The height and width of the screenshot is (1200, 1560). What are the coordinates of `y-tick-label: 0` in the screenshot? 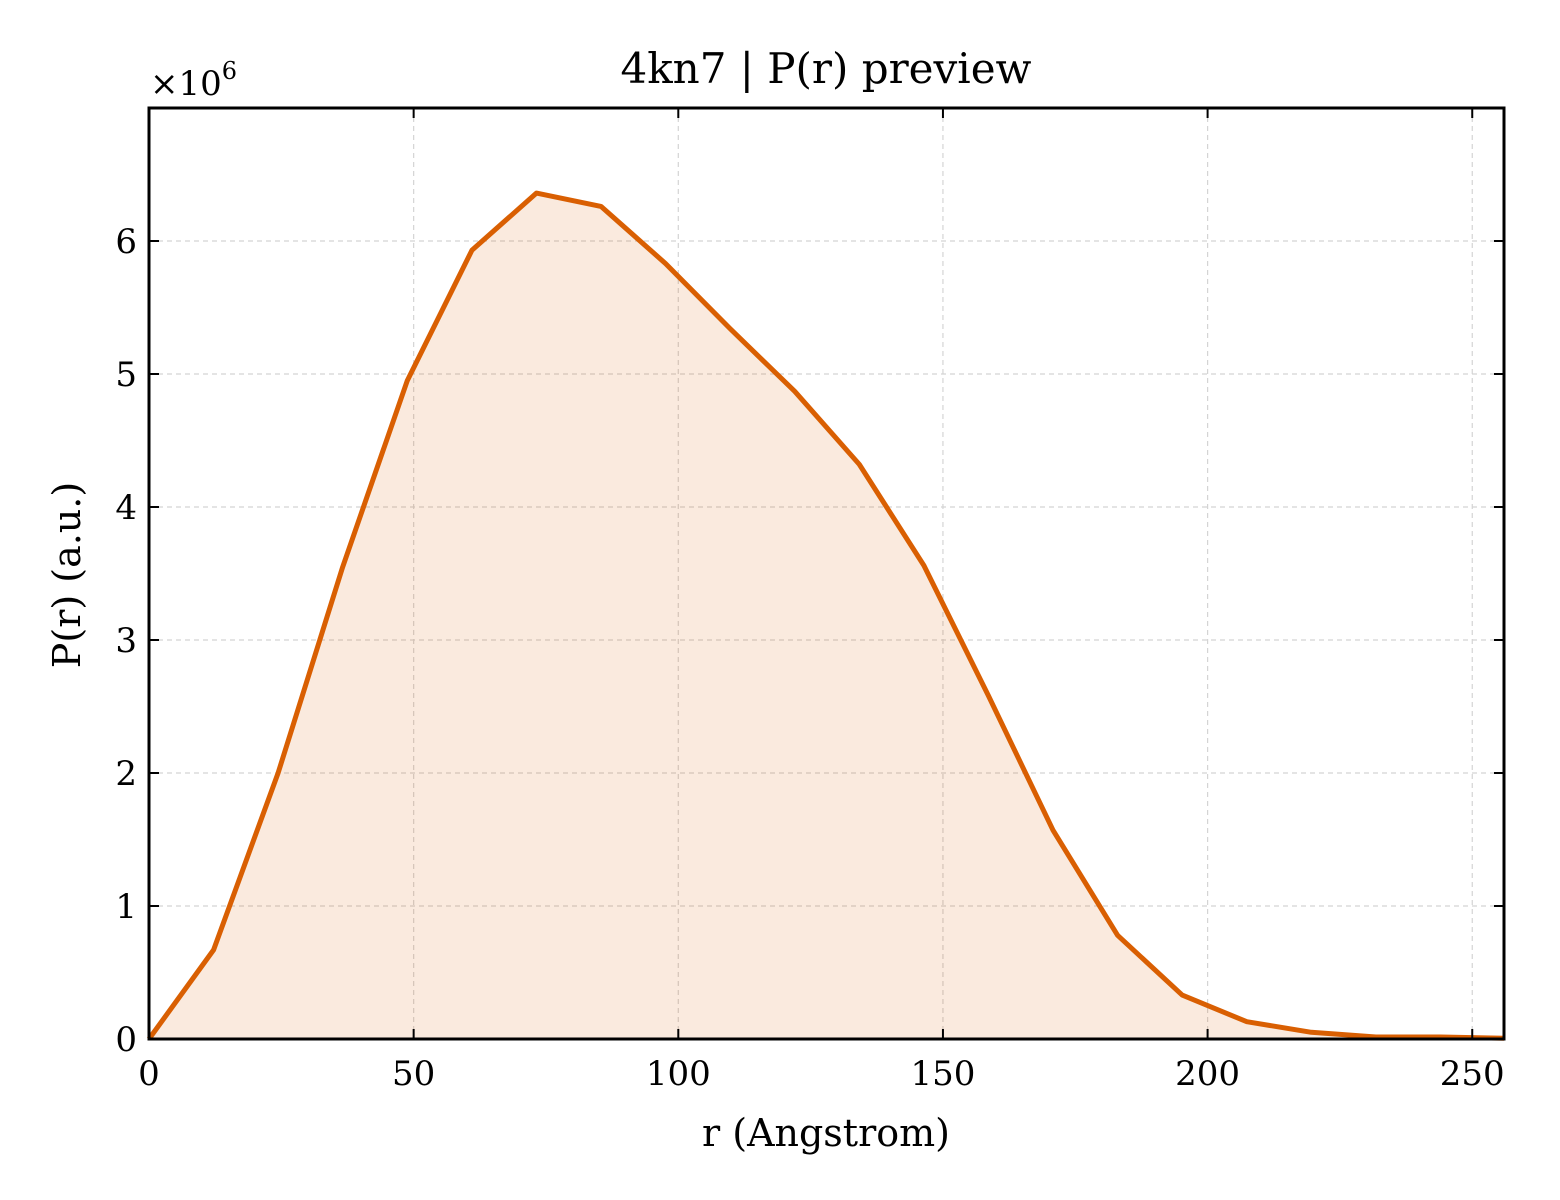 It's located at (126, 1040).